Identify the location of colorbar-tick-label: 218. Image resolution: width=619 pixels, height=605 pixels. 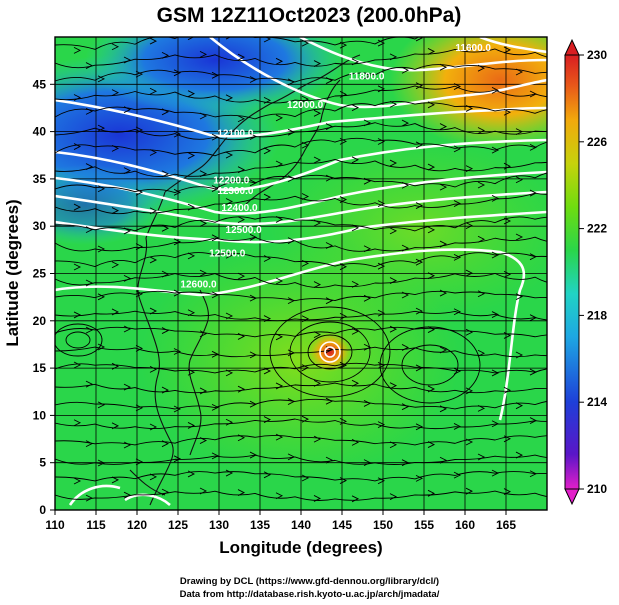
(597, 315).